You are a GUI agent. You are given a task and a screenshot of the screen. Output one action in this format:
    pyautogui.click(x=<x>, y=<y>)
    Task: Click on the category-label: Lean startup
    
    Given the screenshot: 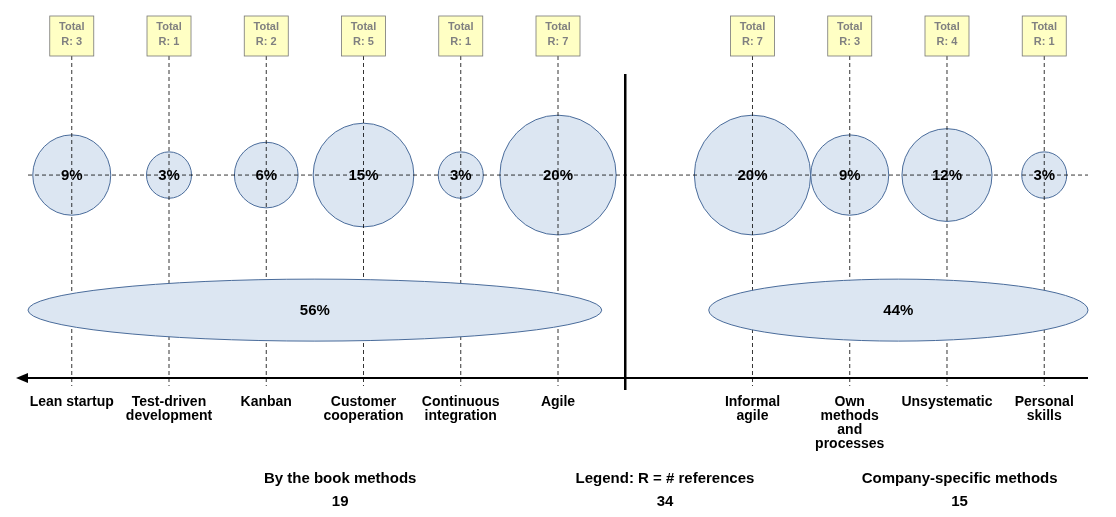 What is the action you would take?
    pyautogui.click(x=71, y=400)
    